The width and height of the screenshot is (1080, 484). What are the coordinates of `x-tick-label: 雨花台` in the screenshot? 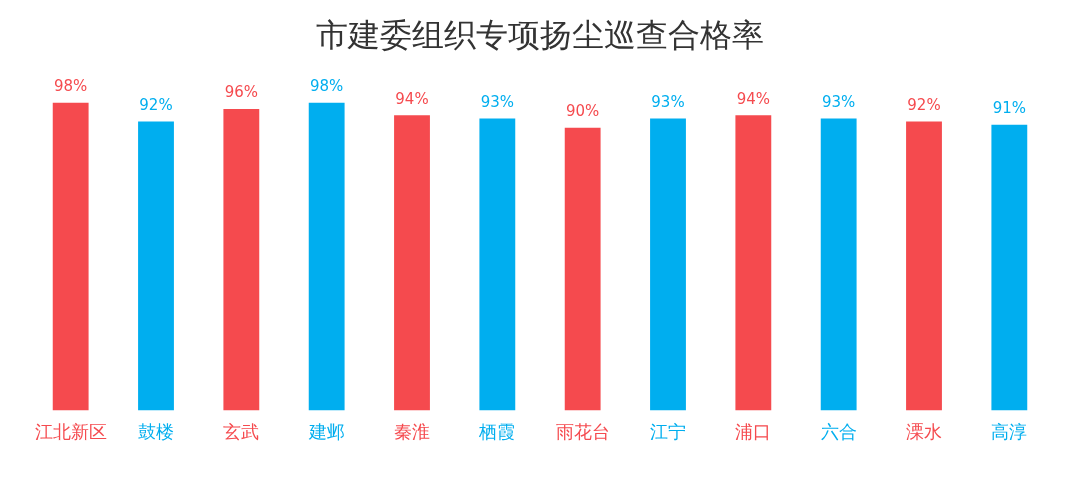 It's located at (582, 431).